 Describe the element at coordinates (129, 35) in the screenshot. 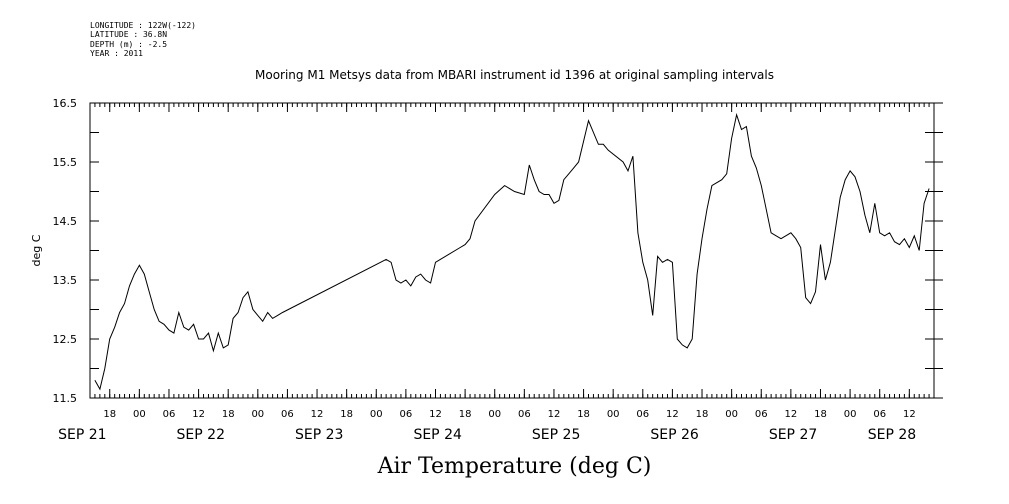

I see `latitude-text: LATITUDE : 36.8N` at that location.